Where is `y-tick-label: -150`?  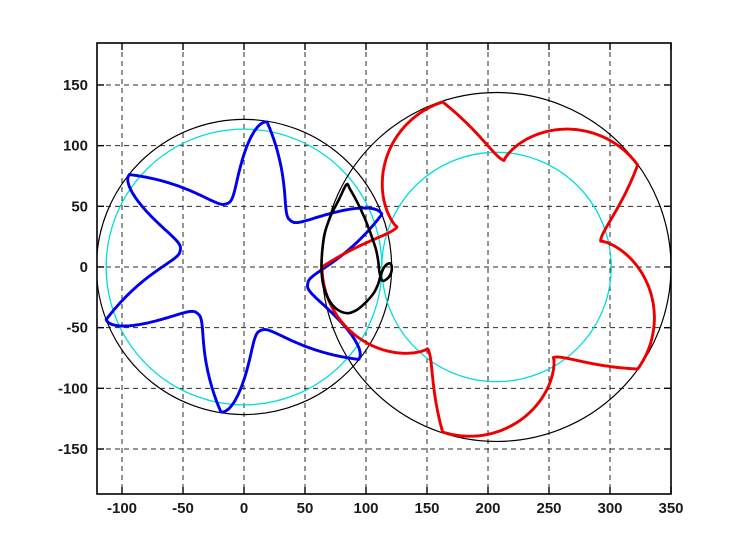 y-tick-label: -150 is located at coordinates (73, 449).